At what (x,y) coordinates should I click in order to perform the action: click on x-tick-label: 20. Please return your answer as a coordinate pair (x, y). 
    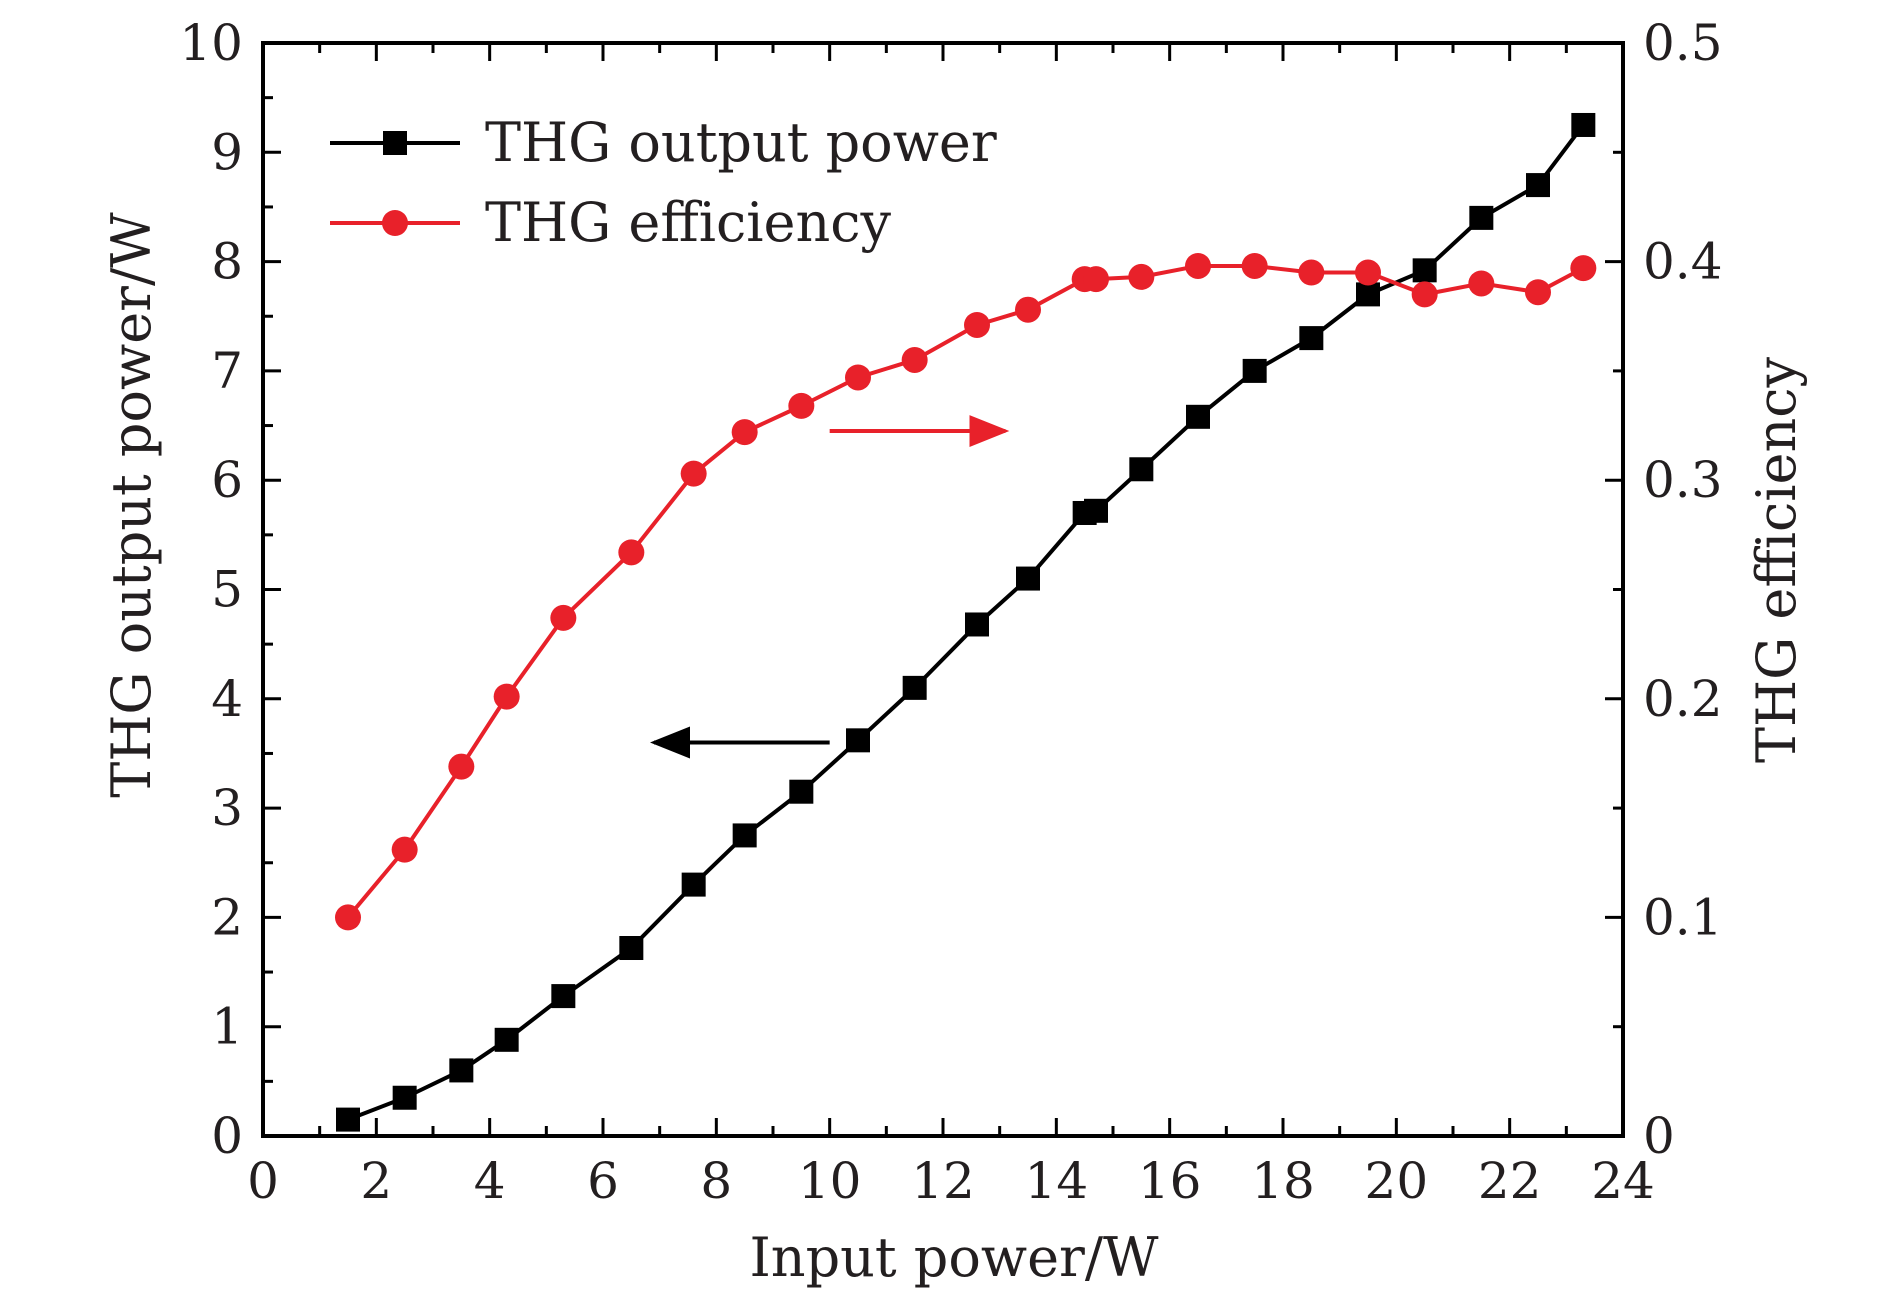
    Looking at the image, I should click on (1397, 1181).